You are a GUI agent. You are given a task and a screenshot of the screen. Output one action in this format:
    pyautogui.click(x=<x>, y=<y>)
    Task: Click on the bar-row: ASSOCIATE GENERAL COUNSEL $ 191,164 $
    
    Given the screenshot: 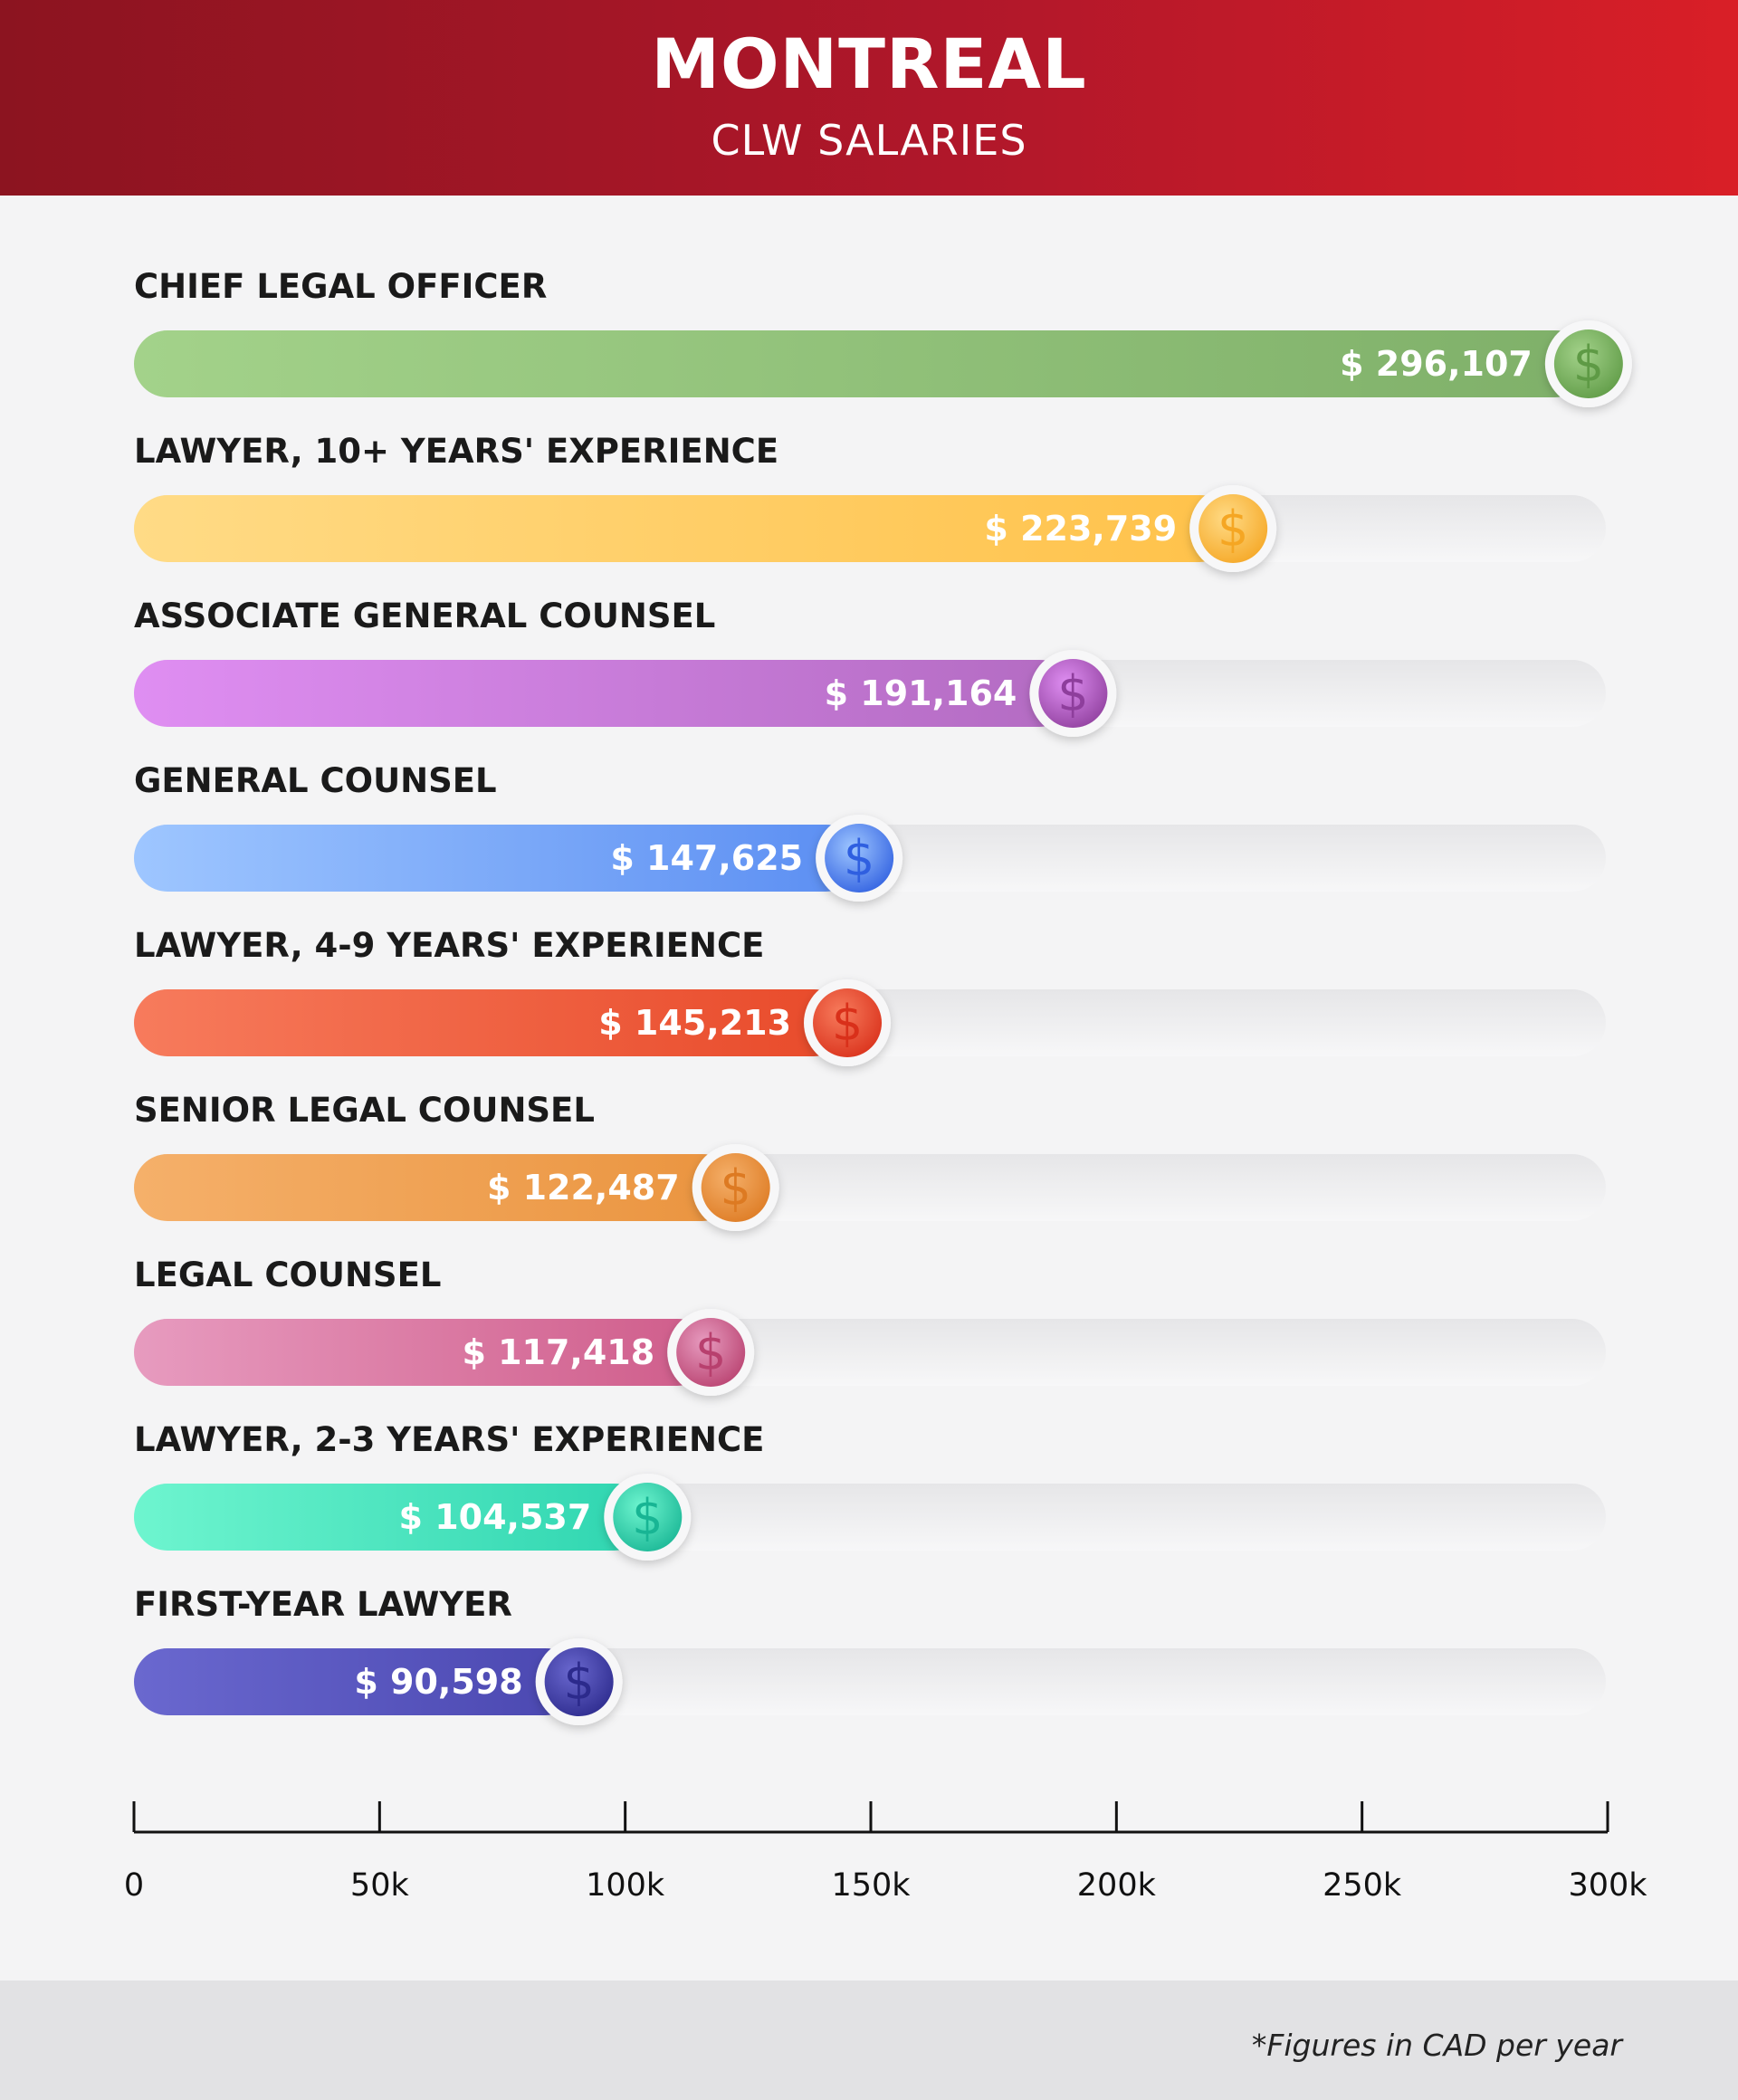 What is the action you would take?
    pyautogui.click(x=870, y=667)
    